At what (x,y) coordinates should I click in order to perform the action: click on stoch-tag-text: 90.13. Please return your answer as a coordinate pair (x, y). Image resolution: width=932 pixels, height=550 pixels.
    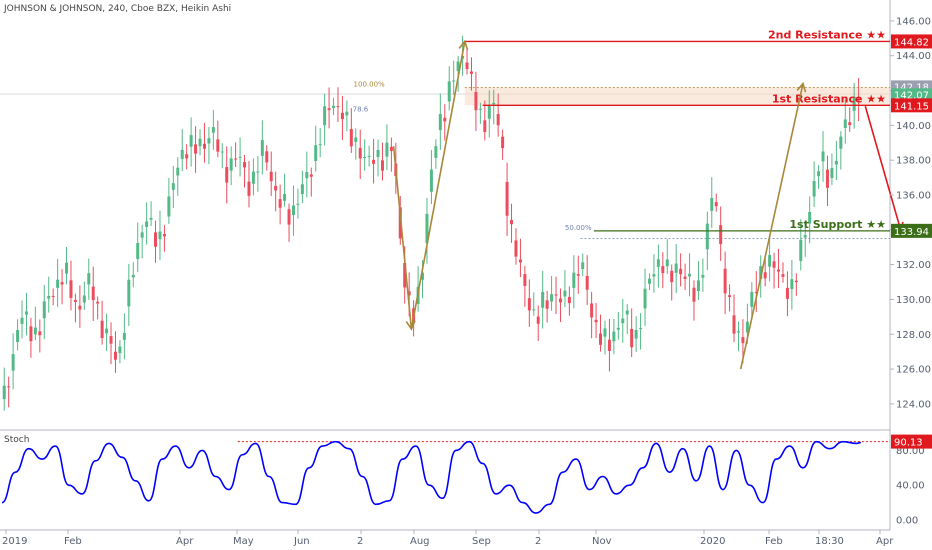
    Looking at the image, I should click on (908, 443).